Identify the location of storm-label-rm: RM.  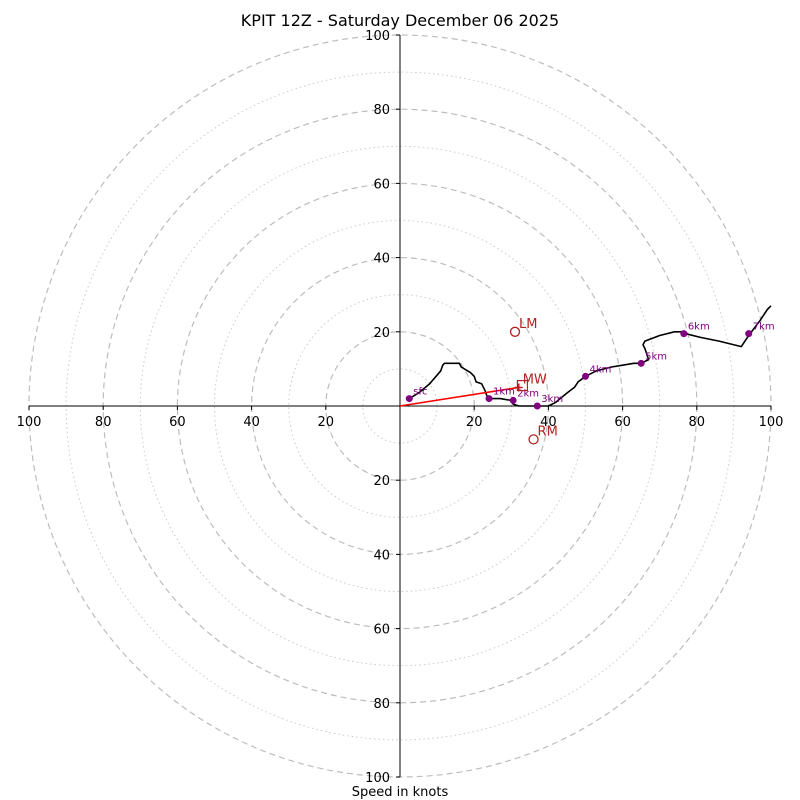
(548, 431).